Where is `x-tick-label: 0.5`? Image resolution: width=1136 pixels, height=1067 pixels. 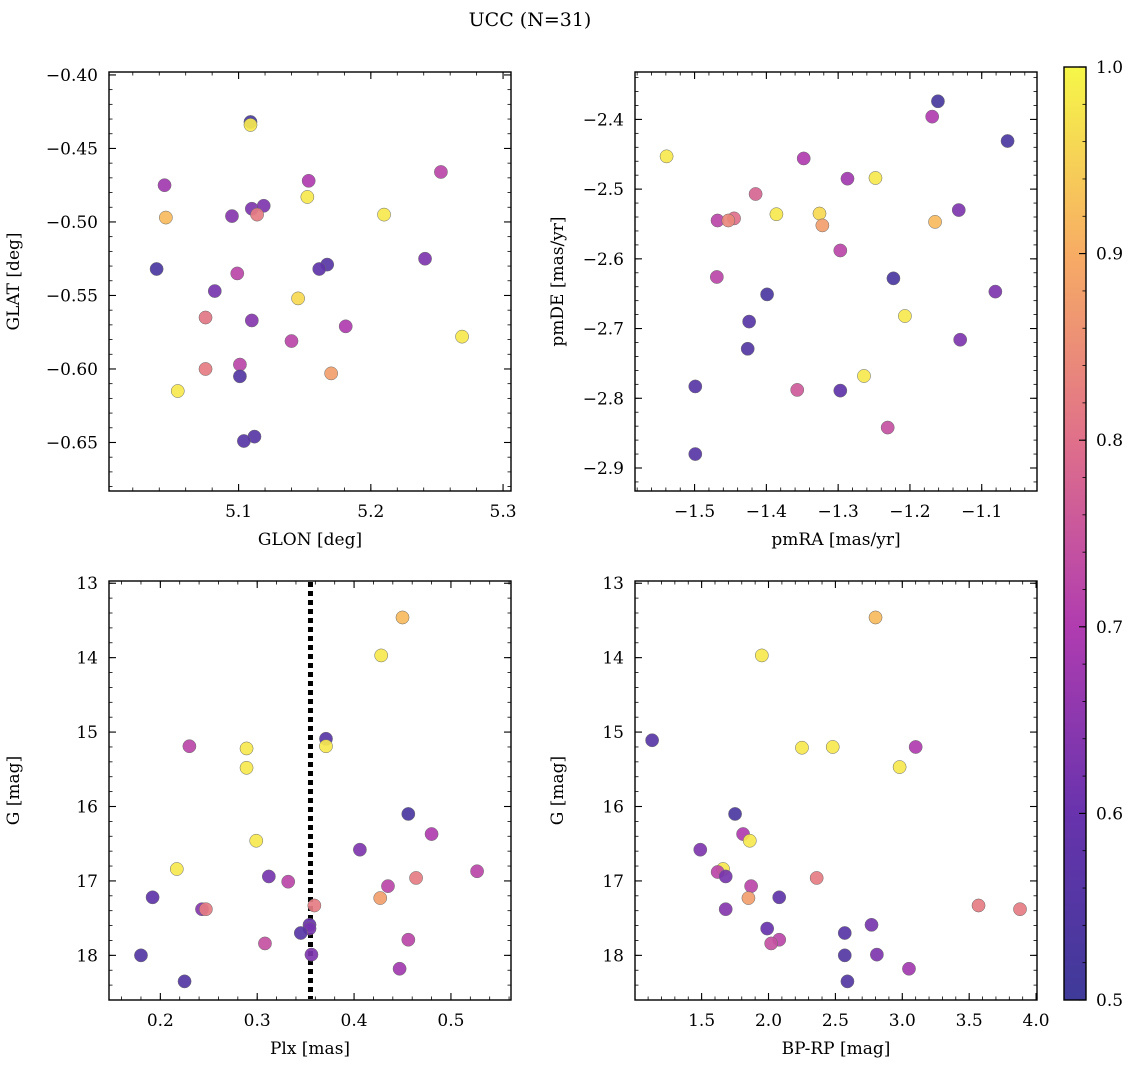
x-tick-label: 0.5 is located at coordinates (450, 1021).